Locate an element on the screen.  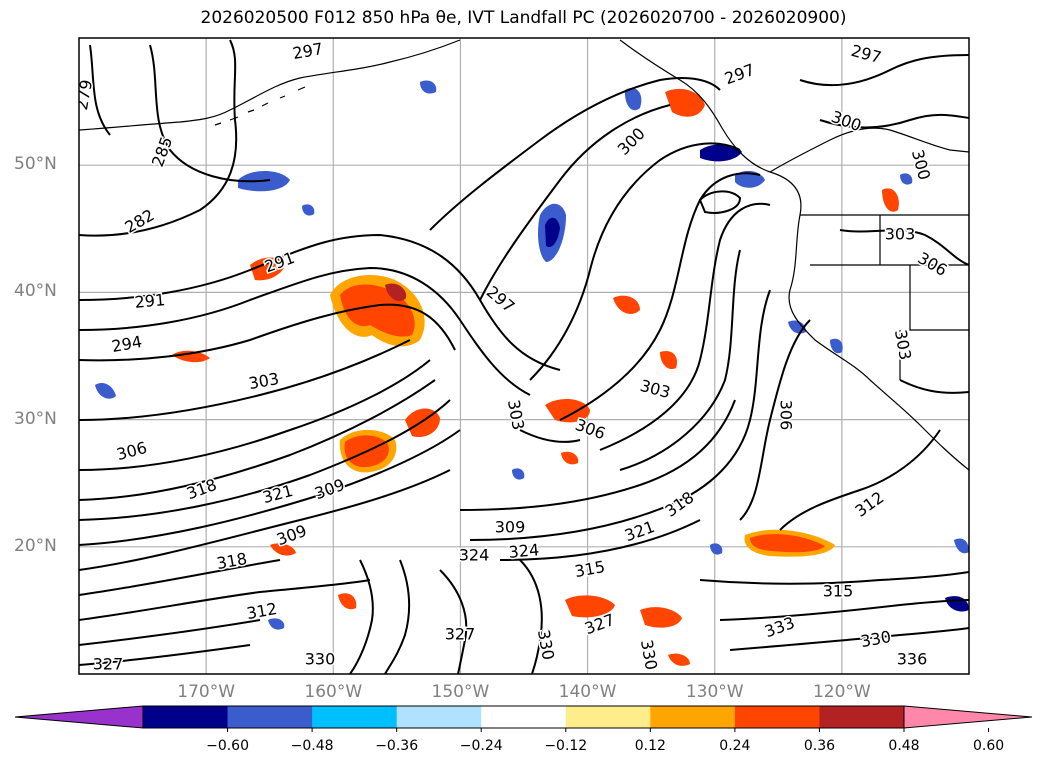
contour-label: 327 is located at coordinates (460, 634).